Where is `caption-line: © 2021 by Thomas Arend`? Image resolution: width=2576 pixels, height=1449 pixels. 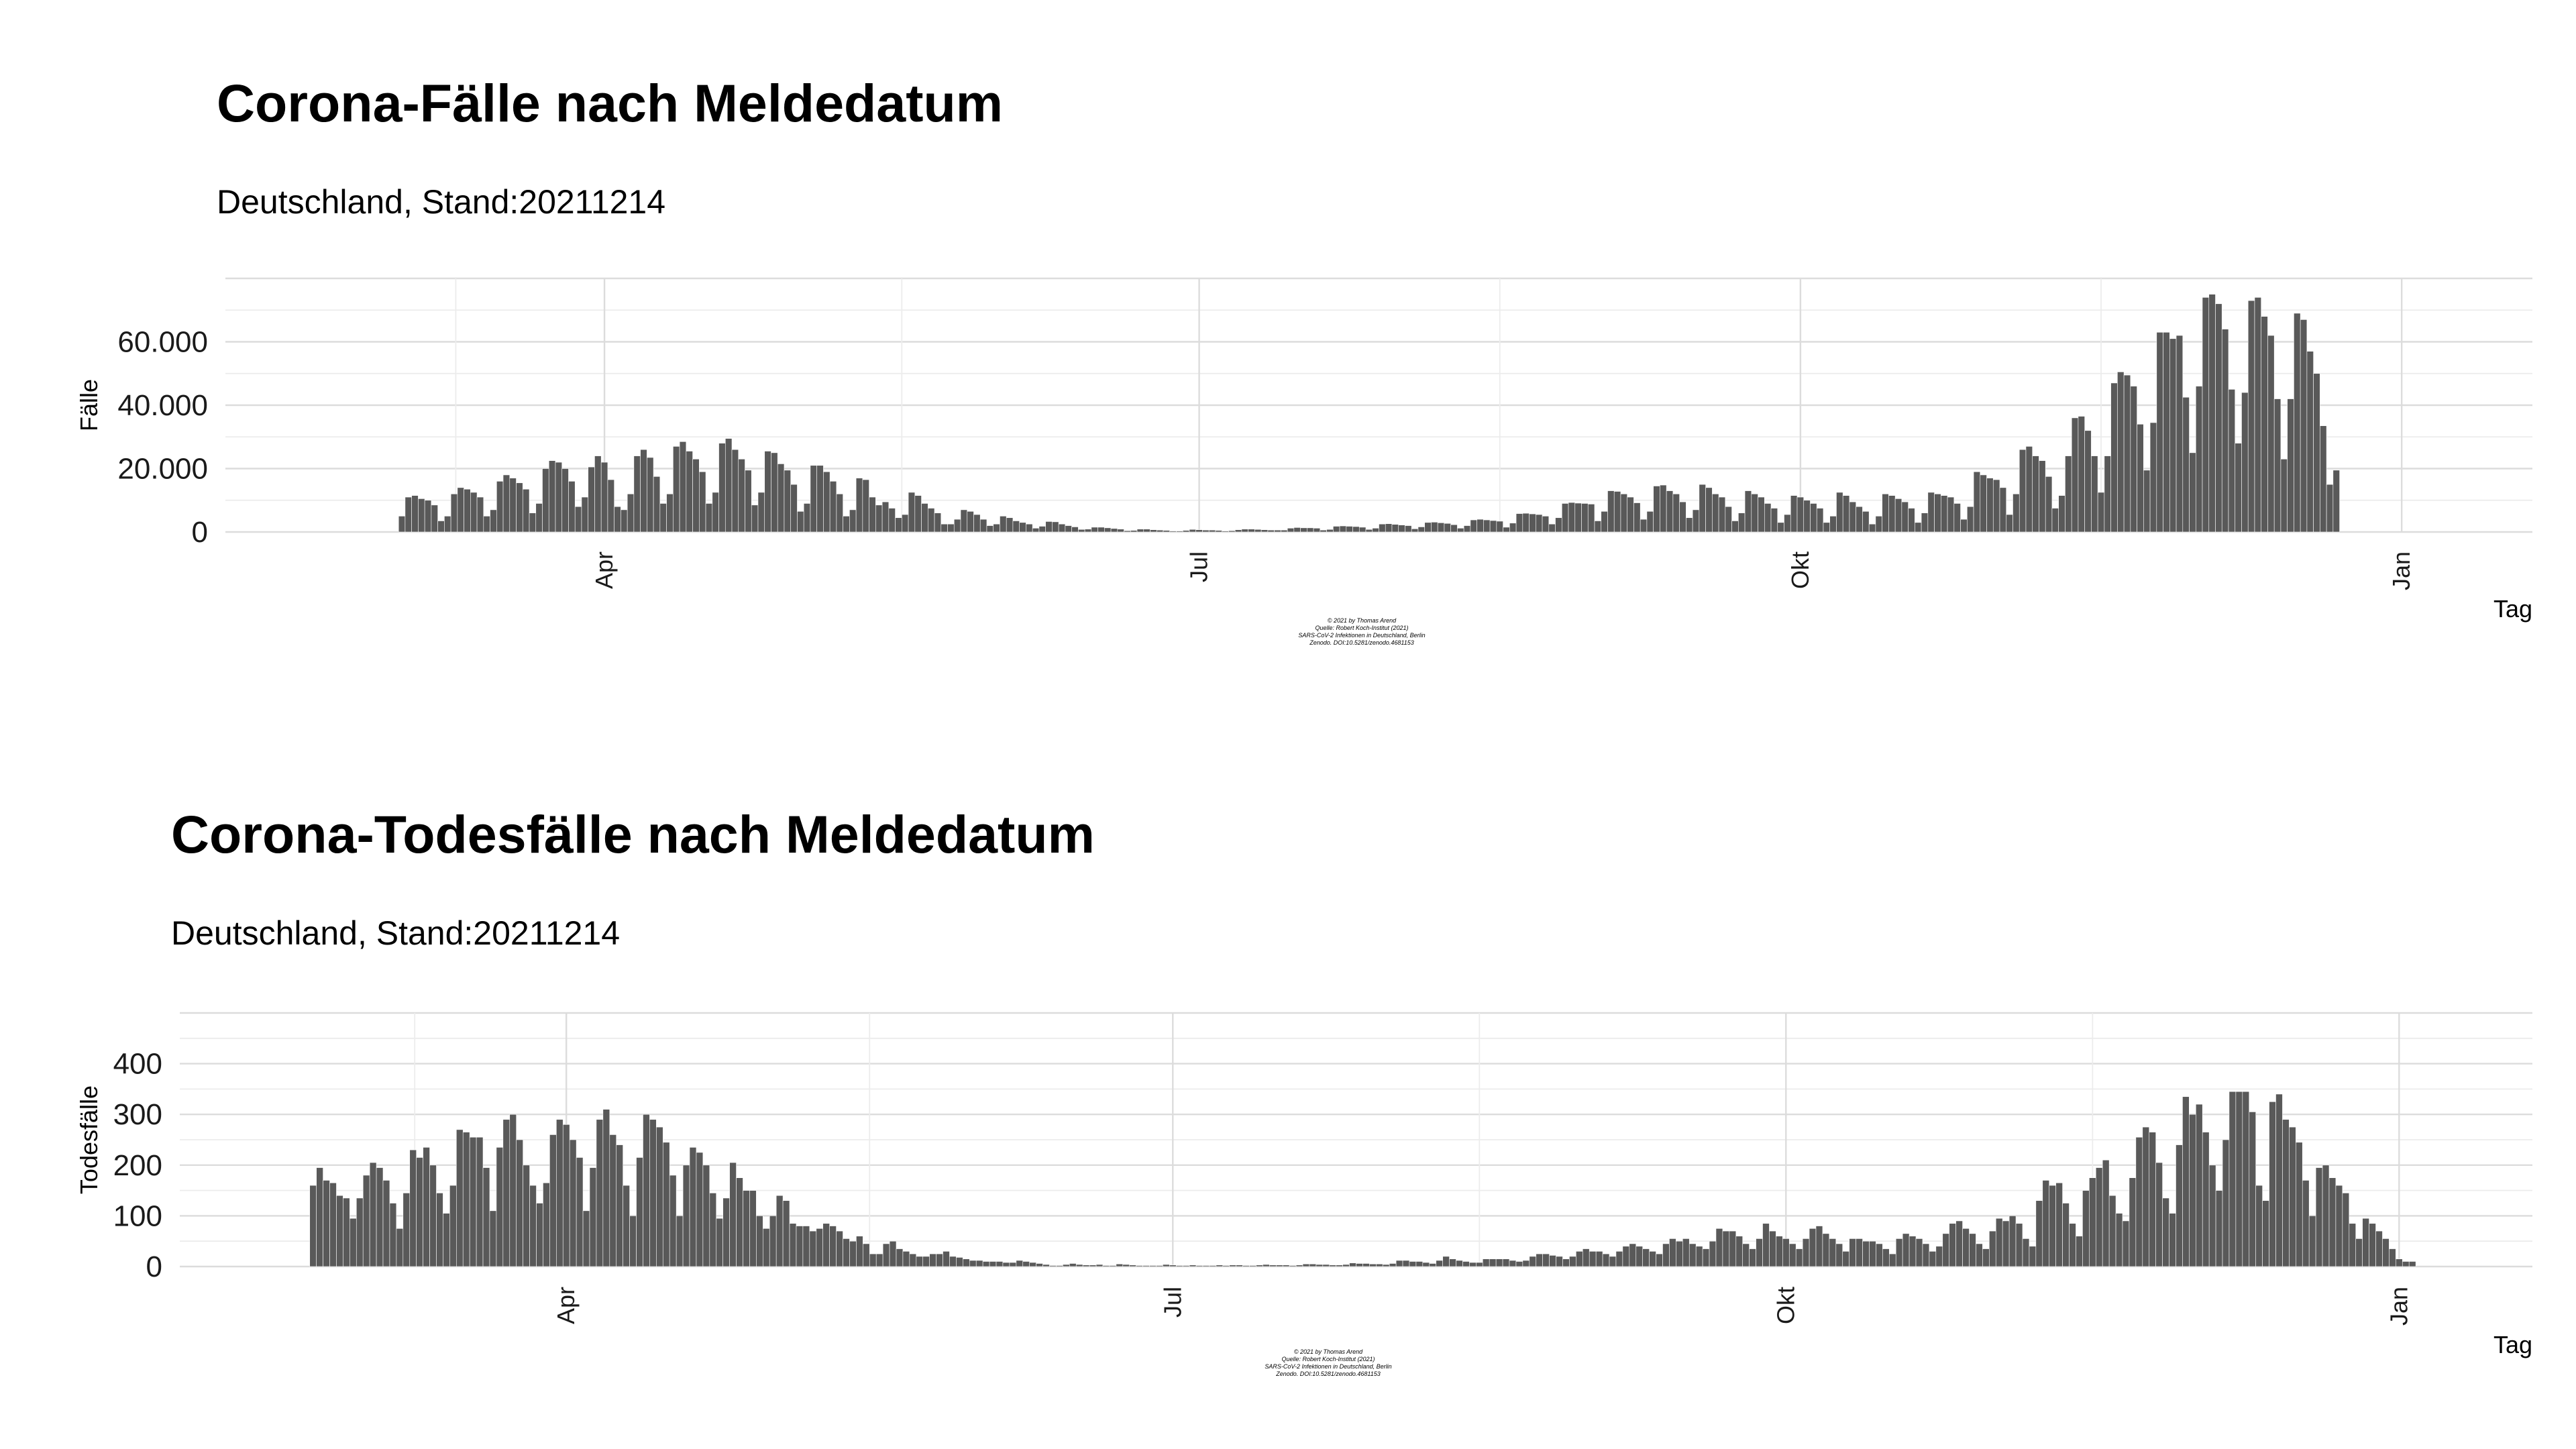 caption-line: © 2021 by Thomas Arend is located at coordinates (1328, 1351).